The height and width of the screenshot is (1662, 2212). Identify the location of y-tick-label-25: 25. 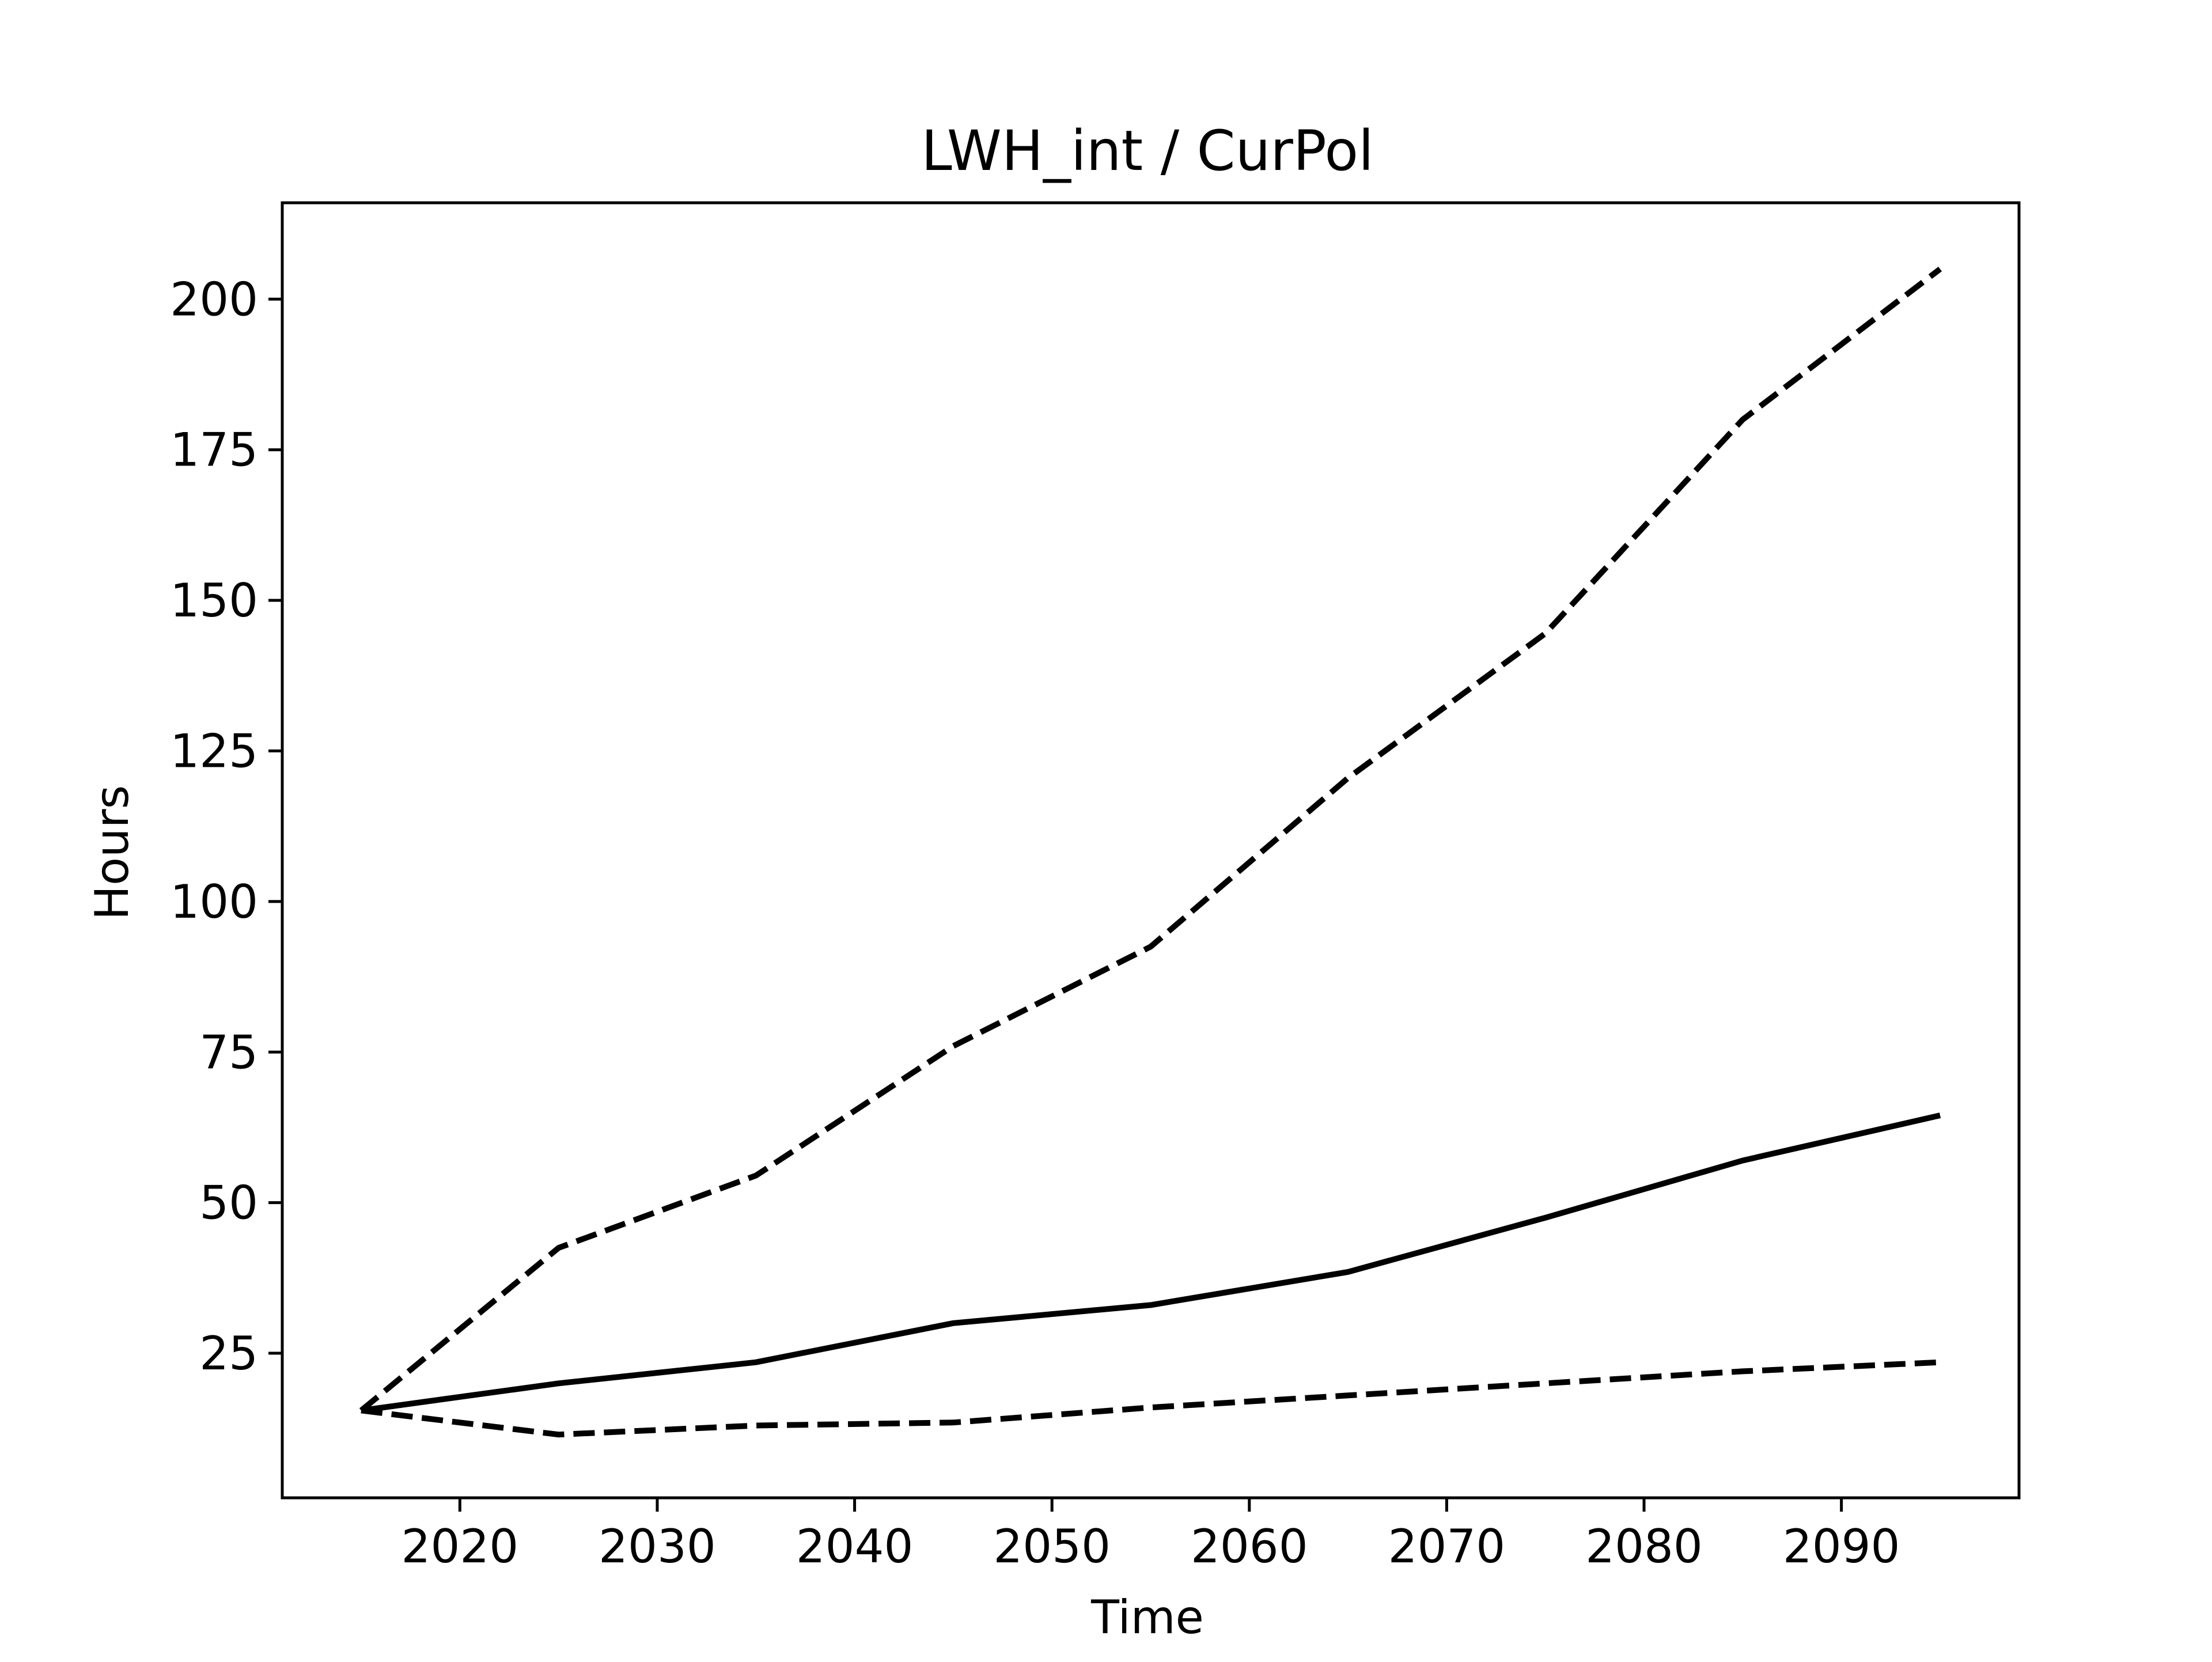
(228, 1354).